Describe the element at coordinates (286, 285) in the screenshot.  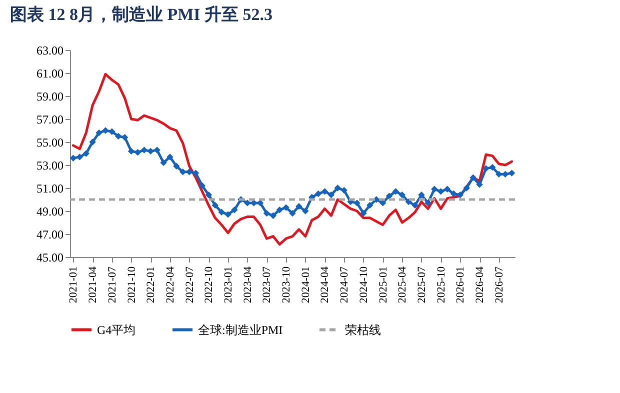
I see `x-tick-label: 2023-10` at that location.